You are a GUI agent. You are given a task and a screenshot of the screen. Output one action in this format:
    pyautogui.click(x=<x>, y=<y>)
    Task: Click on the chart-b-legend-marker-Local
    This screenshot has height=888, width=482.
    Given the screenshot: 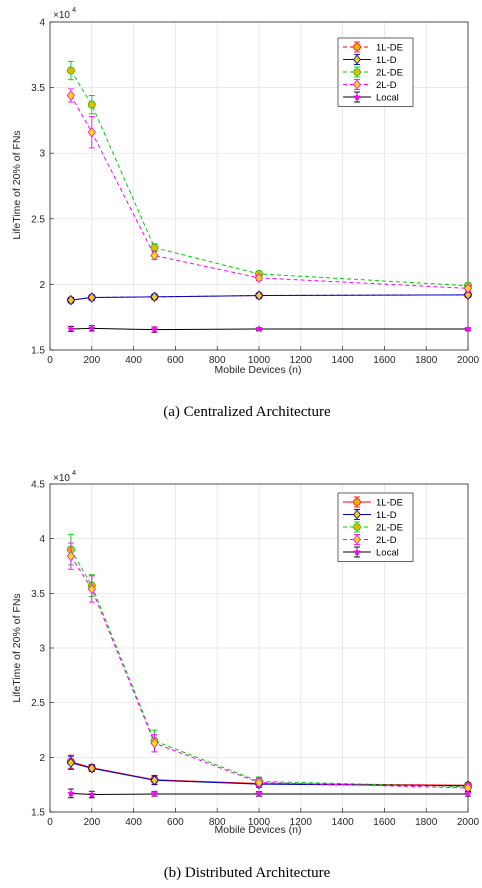 What is the action you would take?
    pyautogui.click(x=357, y=551)
    